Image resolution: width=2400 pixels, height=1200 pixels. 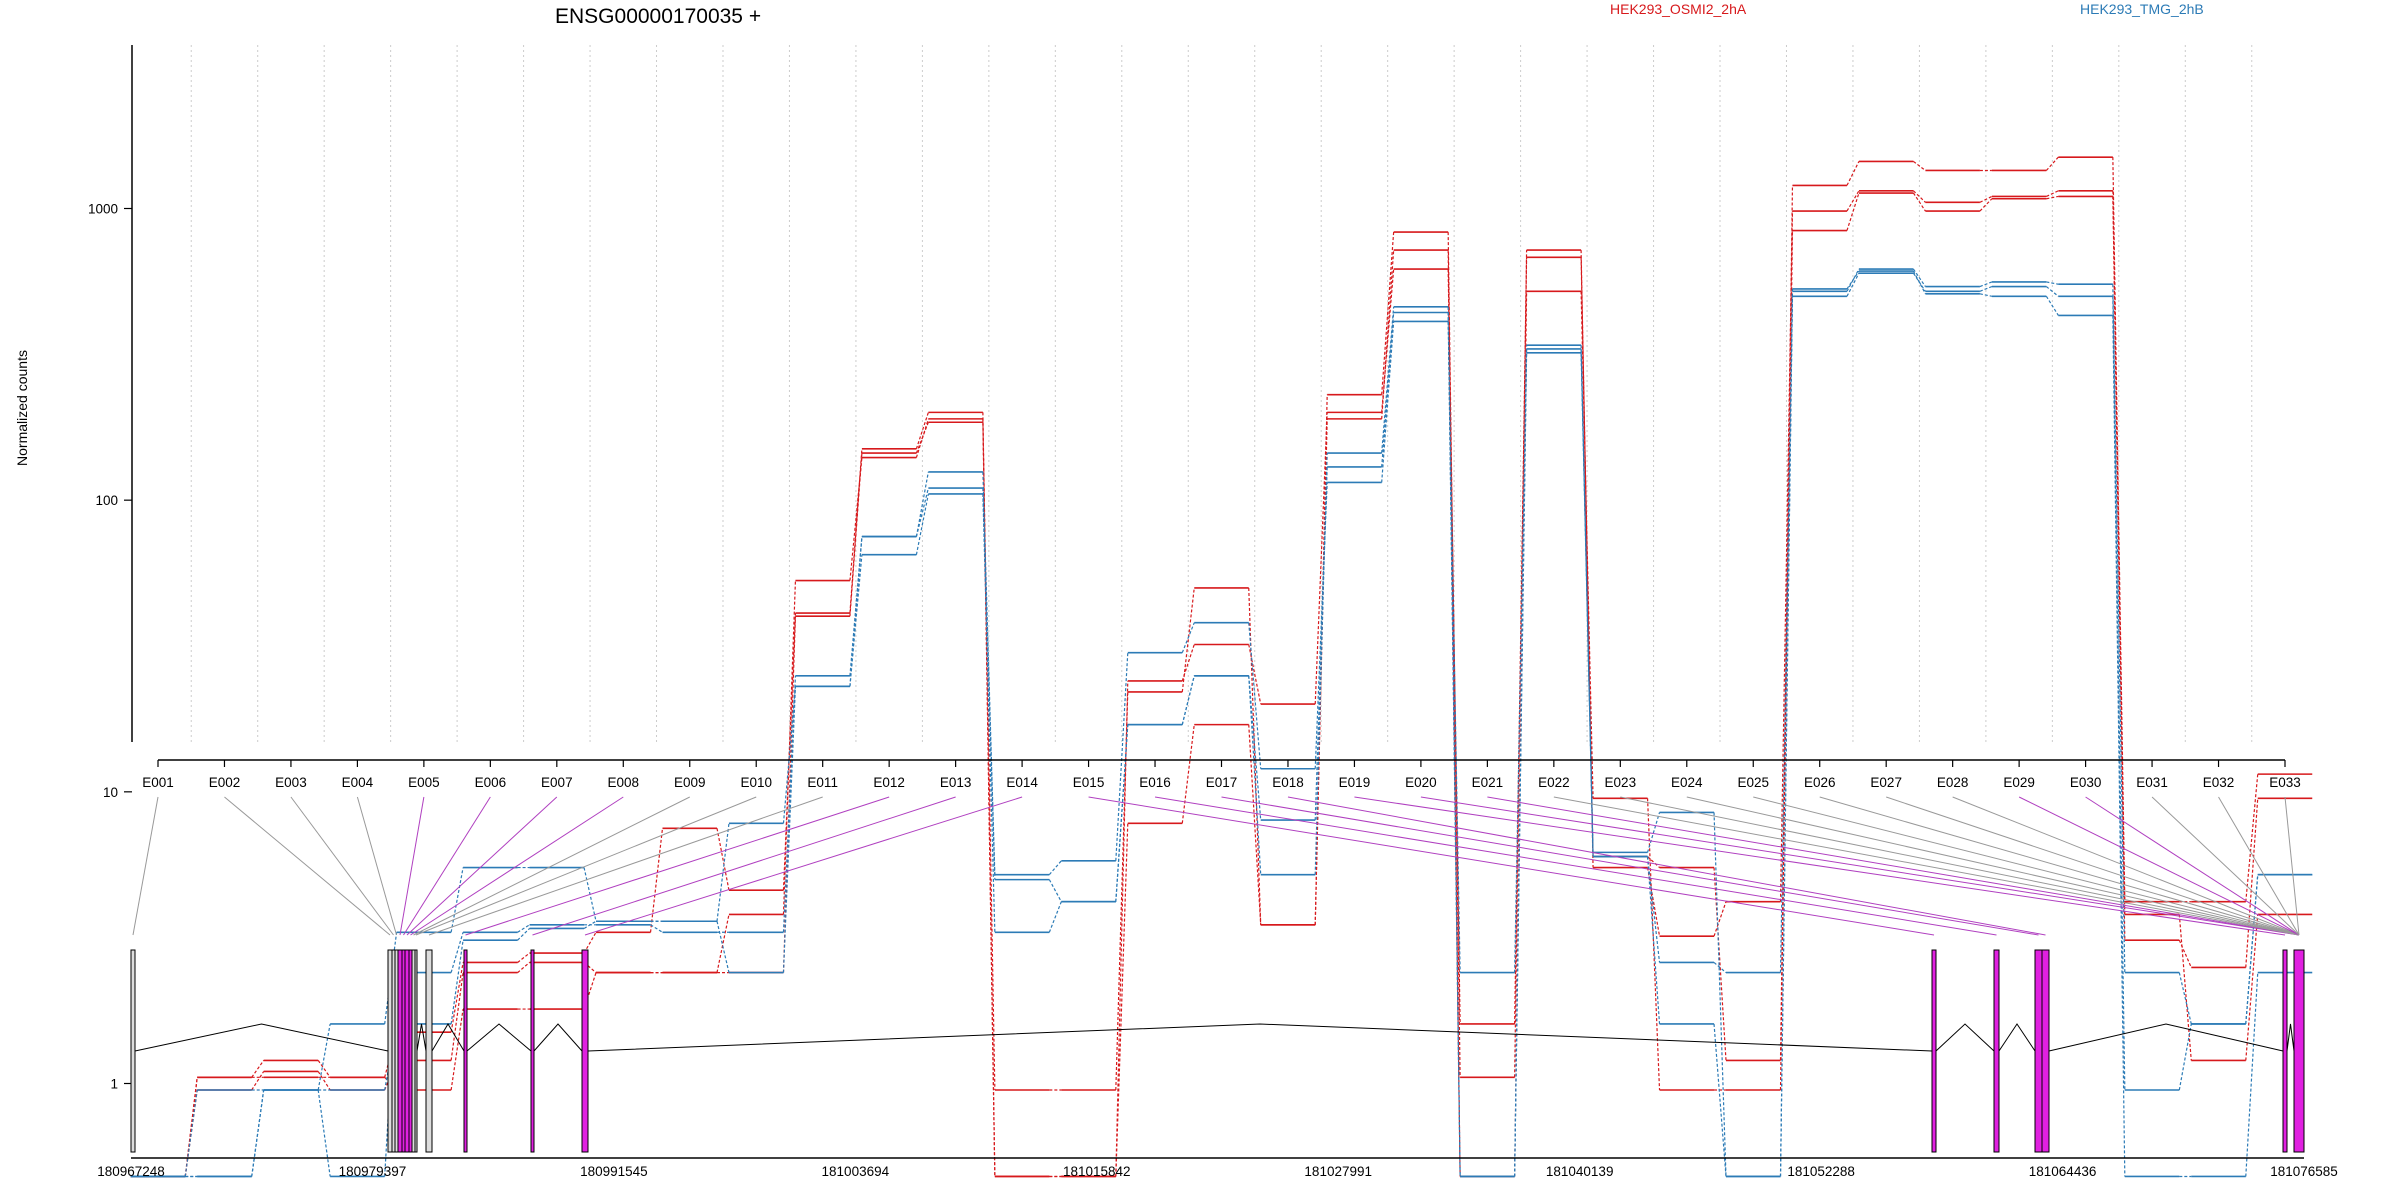 I want to click on exon-label: E009, so click(x=690, y=782).